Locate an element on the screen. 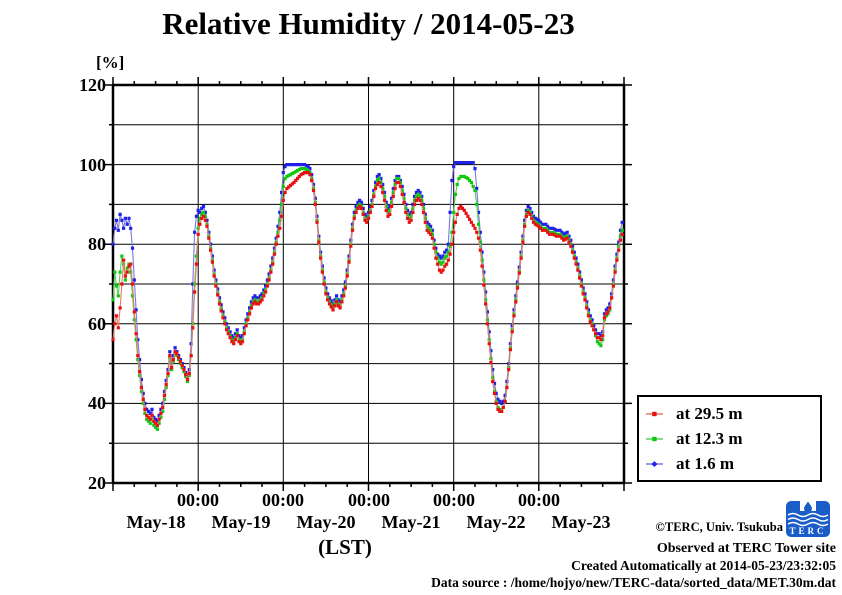 This screenshot has height=595, width=842. x-day-label: May-23 is located at coordinates (581, 522).